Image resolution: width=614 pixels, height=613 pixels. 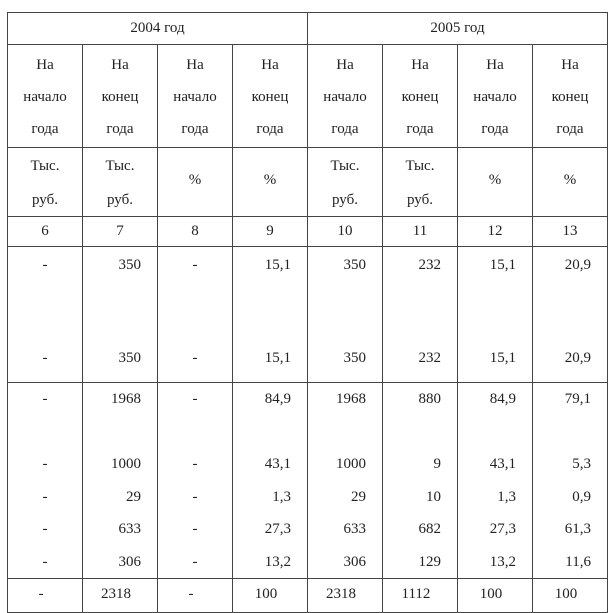 What do you see at coordinates (495, 180) in the screenshot?
I see `unit-label: %` at bounding box center [495, 180].